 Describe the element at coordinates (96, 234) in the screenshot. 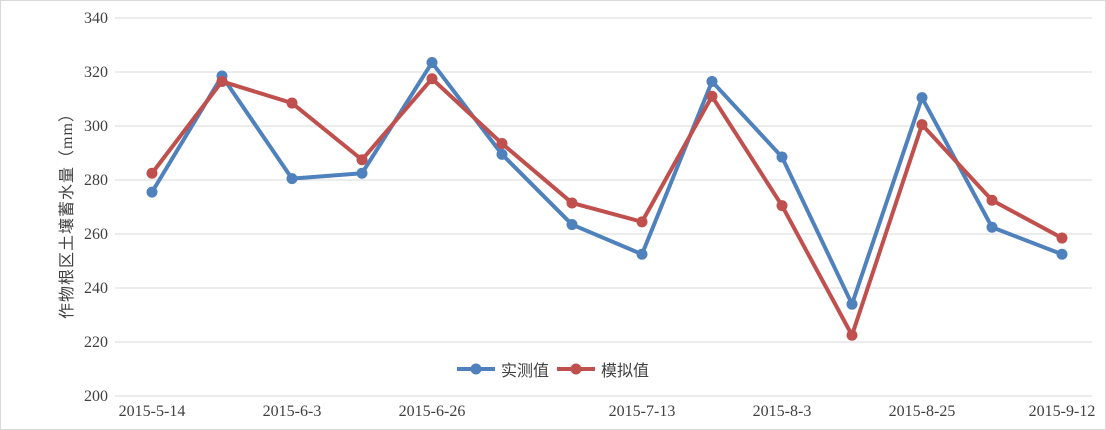

I see `y-tick-label: 260` at that location.